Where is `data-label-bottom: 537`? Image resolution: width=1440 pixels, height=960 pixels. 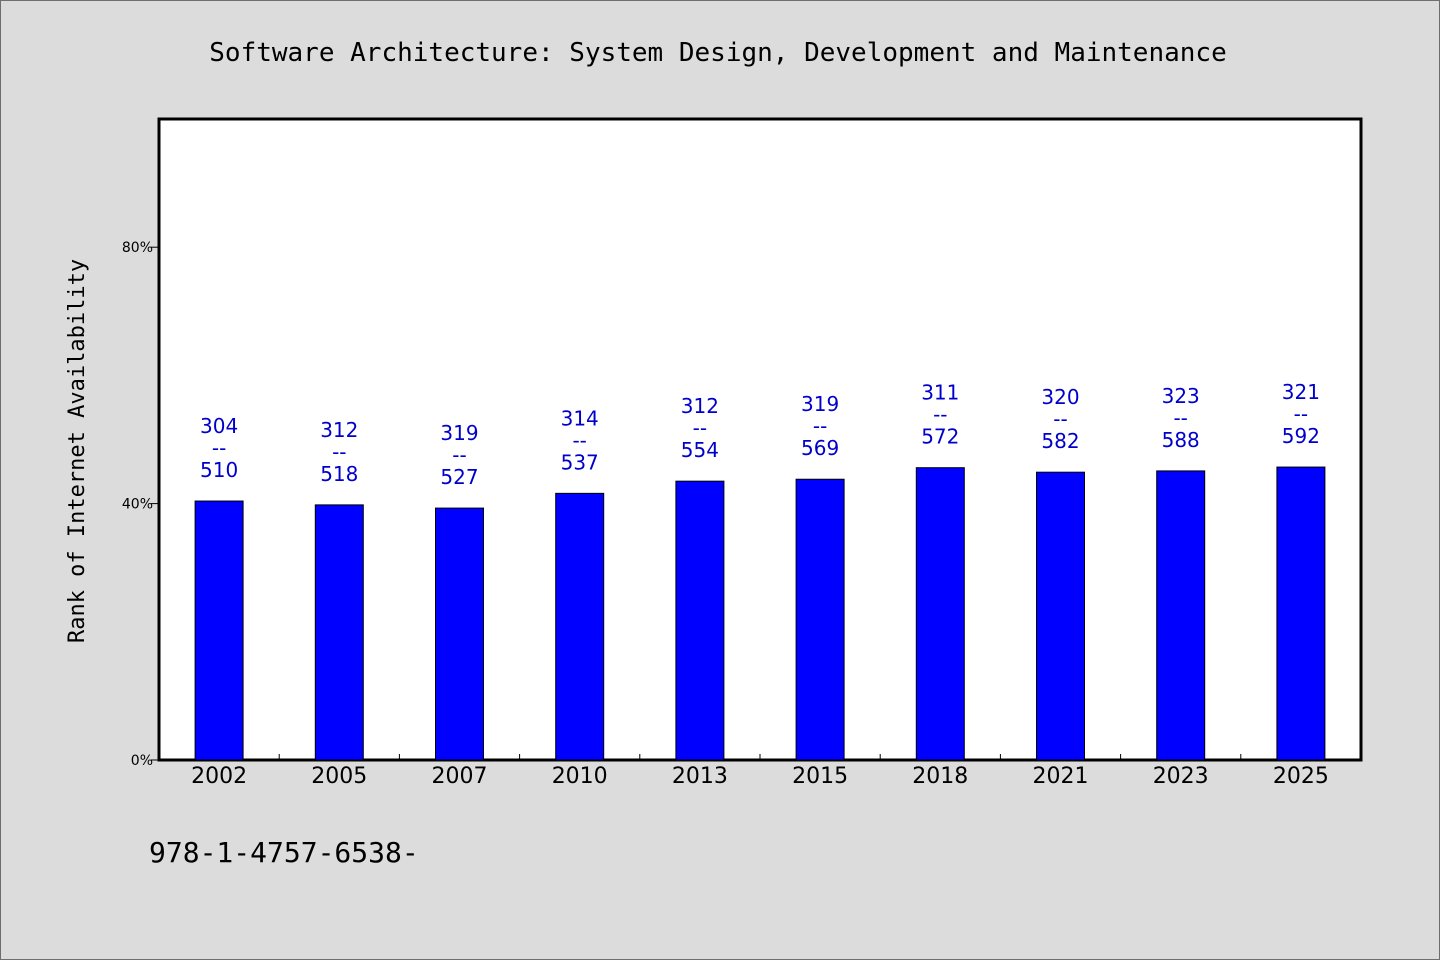
data-label-bottom: 537 is located at coordinates (580, 462).